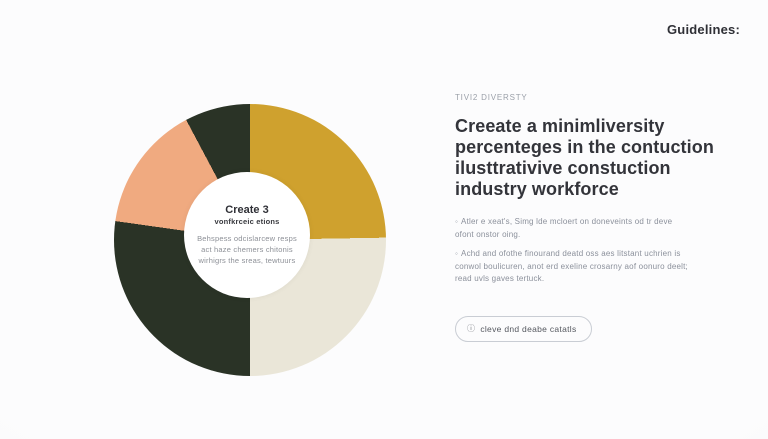 This screenshot has width=768, height=439. I want to click on eyebrow-label: TIVI2 DIVERSTY, so click(491, 97).